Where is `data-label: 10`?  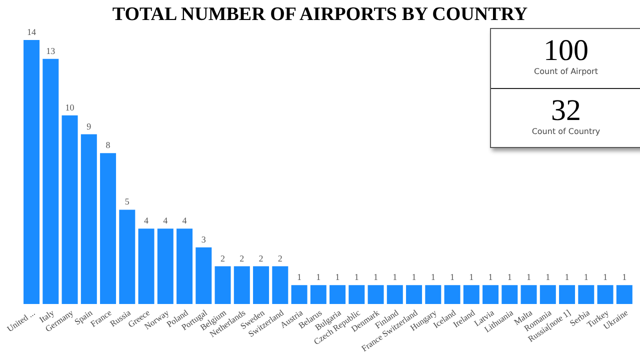 data-label: 10 is located at coordinates (70, 107).